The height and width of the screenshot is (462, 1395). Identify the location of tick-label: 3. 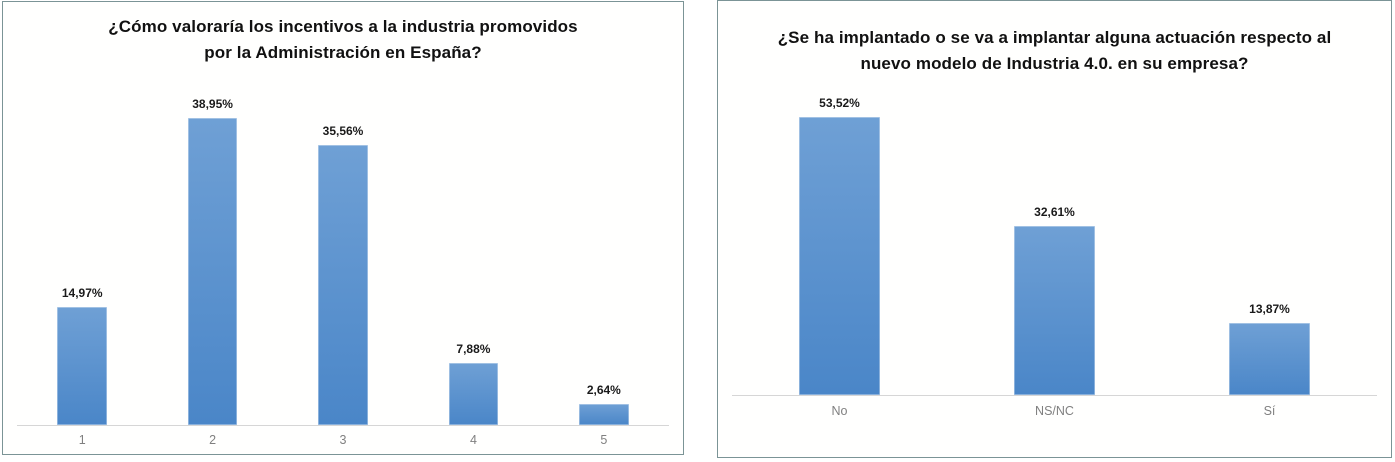
(343, 440).